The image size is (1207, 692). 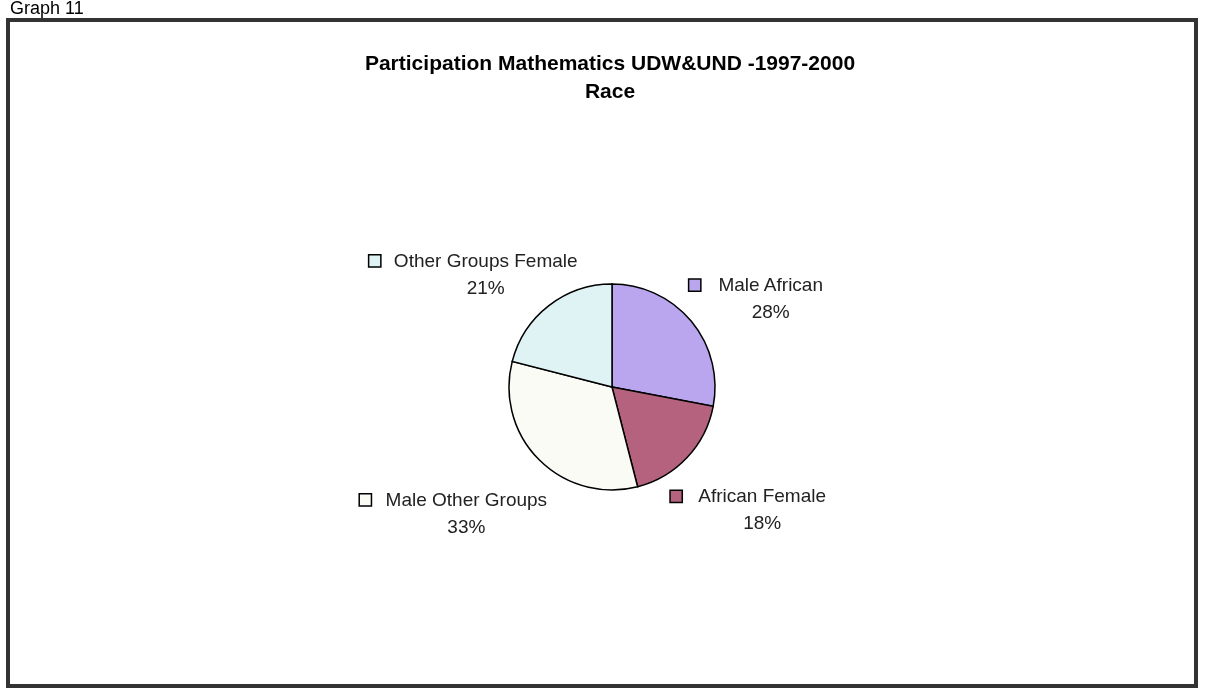 I want to click on data-label: 18%, so click(x=762, y=523).